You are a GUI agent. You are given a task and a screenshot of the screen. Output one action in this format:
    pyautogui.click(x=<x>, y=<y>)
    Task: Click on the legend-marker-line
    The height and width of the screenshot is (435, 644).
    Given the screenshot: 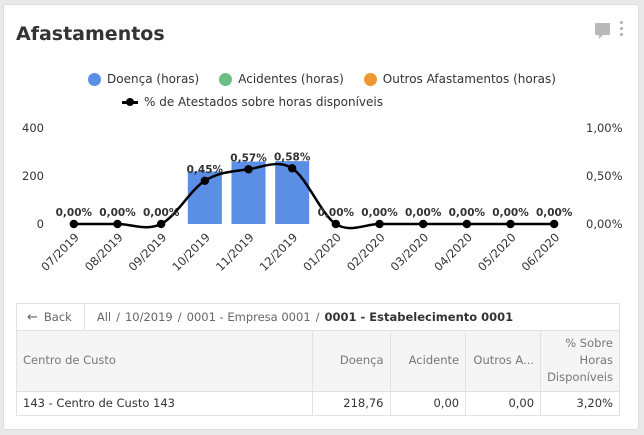 What is the action you would take?
    pyautogui.click(x=130, y=101)
    